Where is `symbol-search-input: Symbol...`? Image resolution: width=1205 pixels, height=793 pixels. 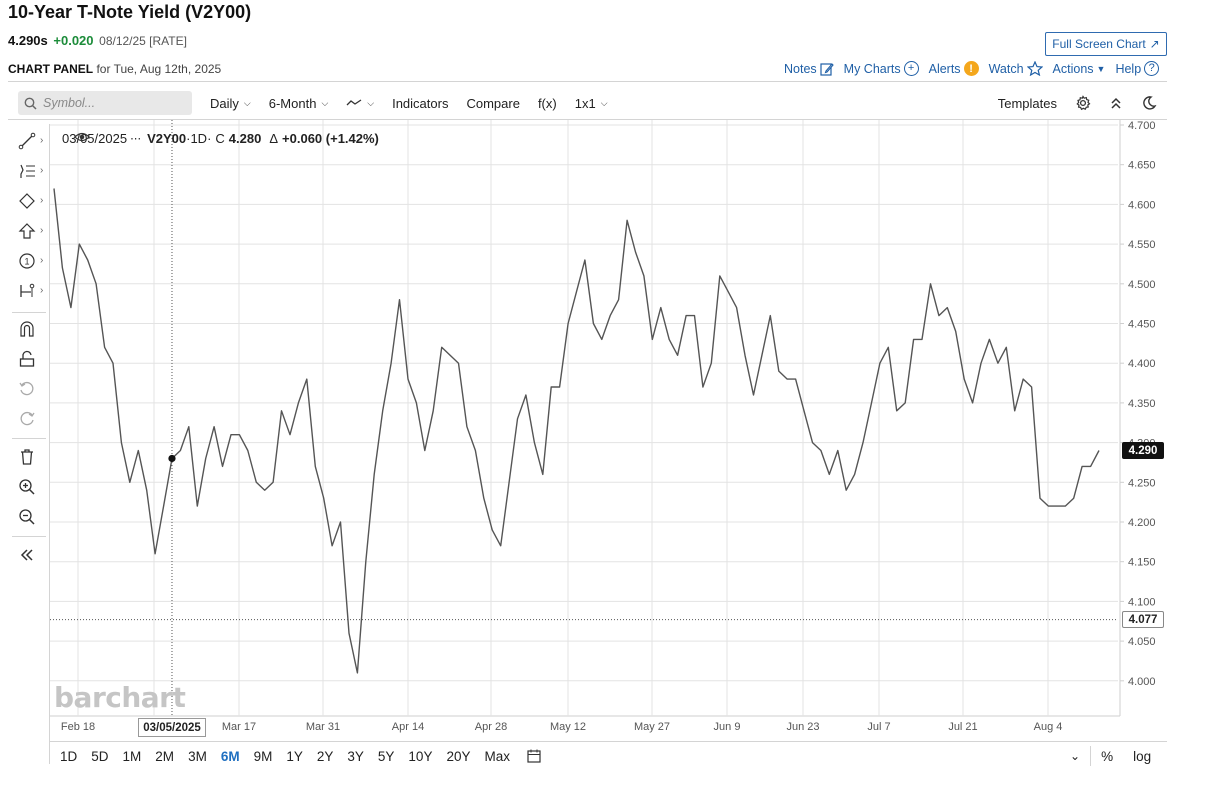
symbol-search-input: Symbol... is located at coordinates (105, 103).